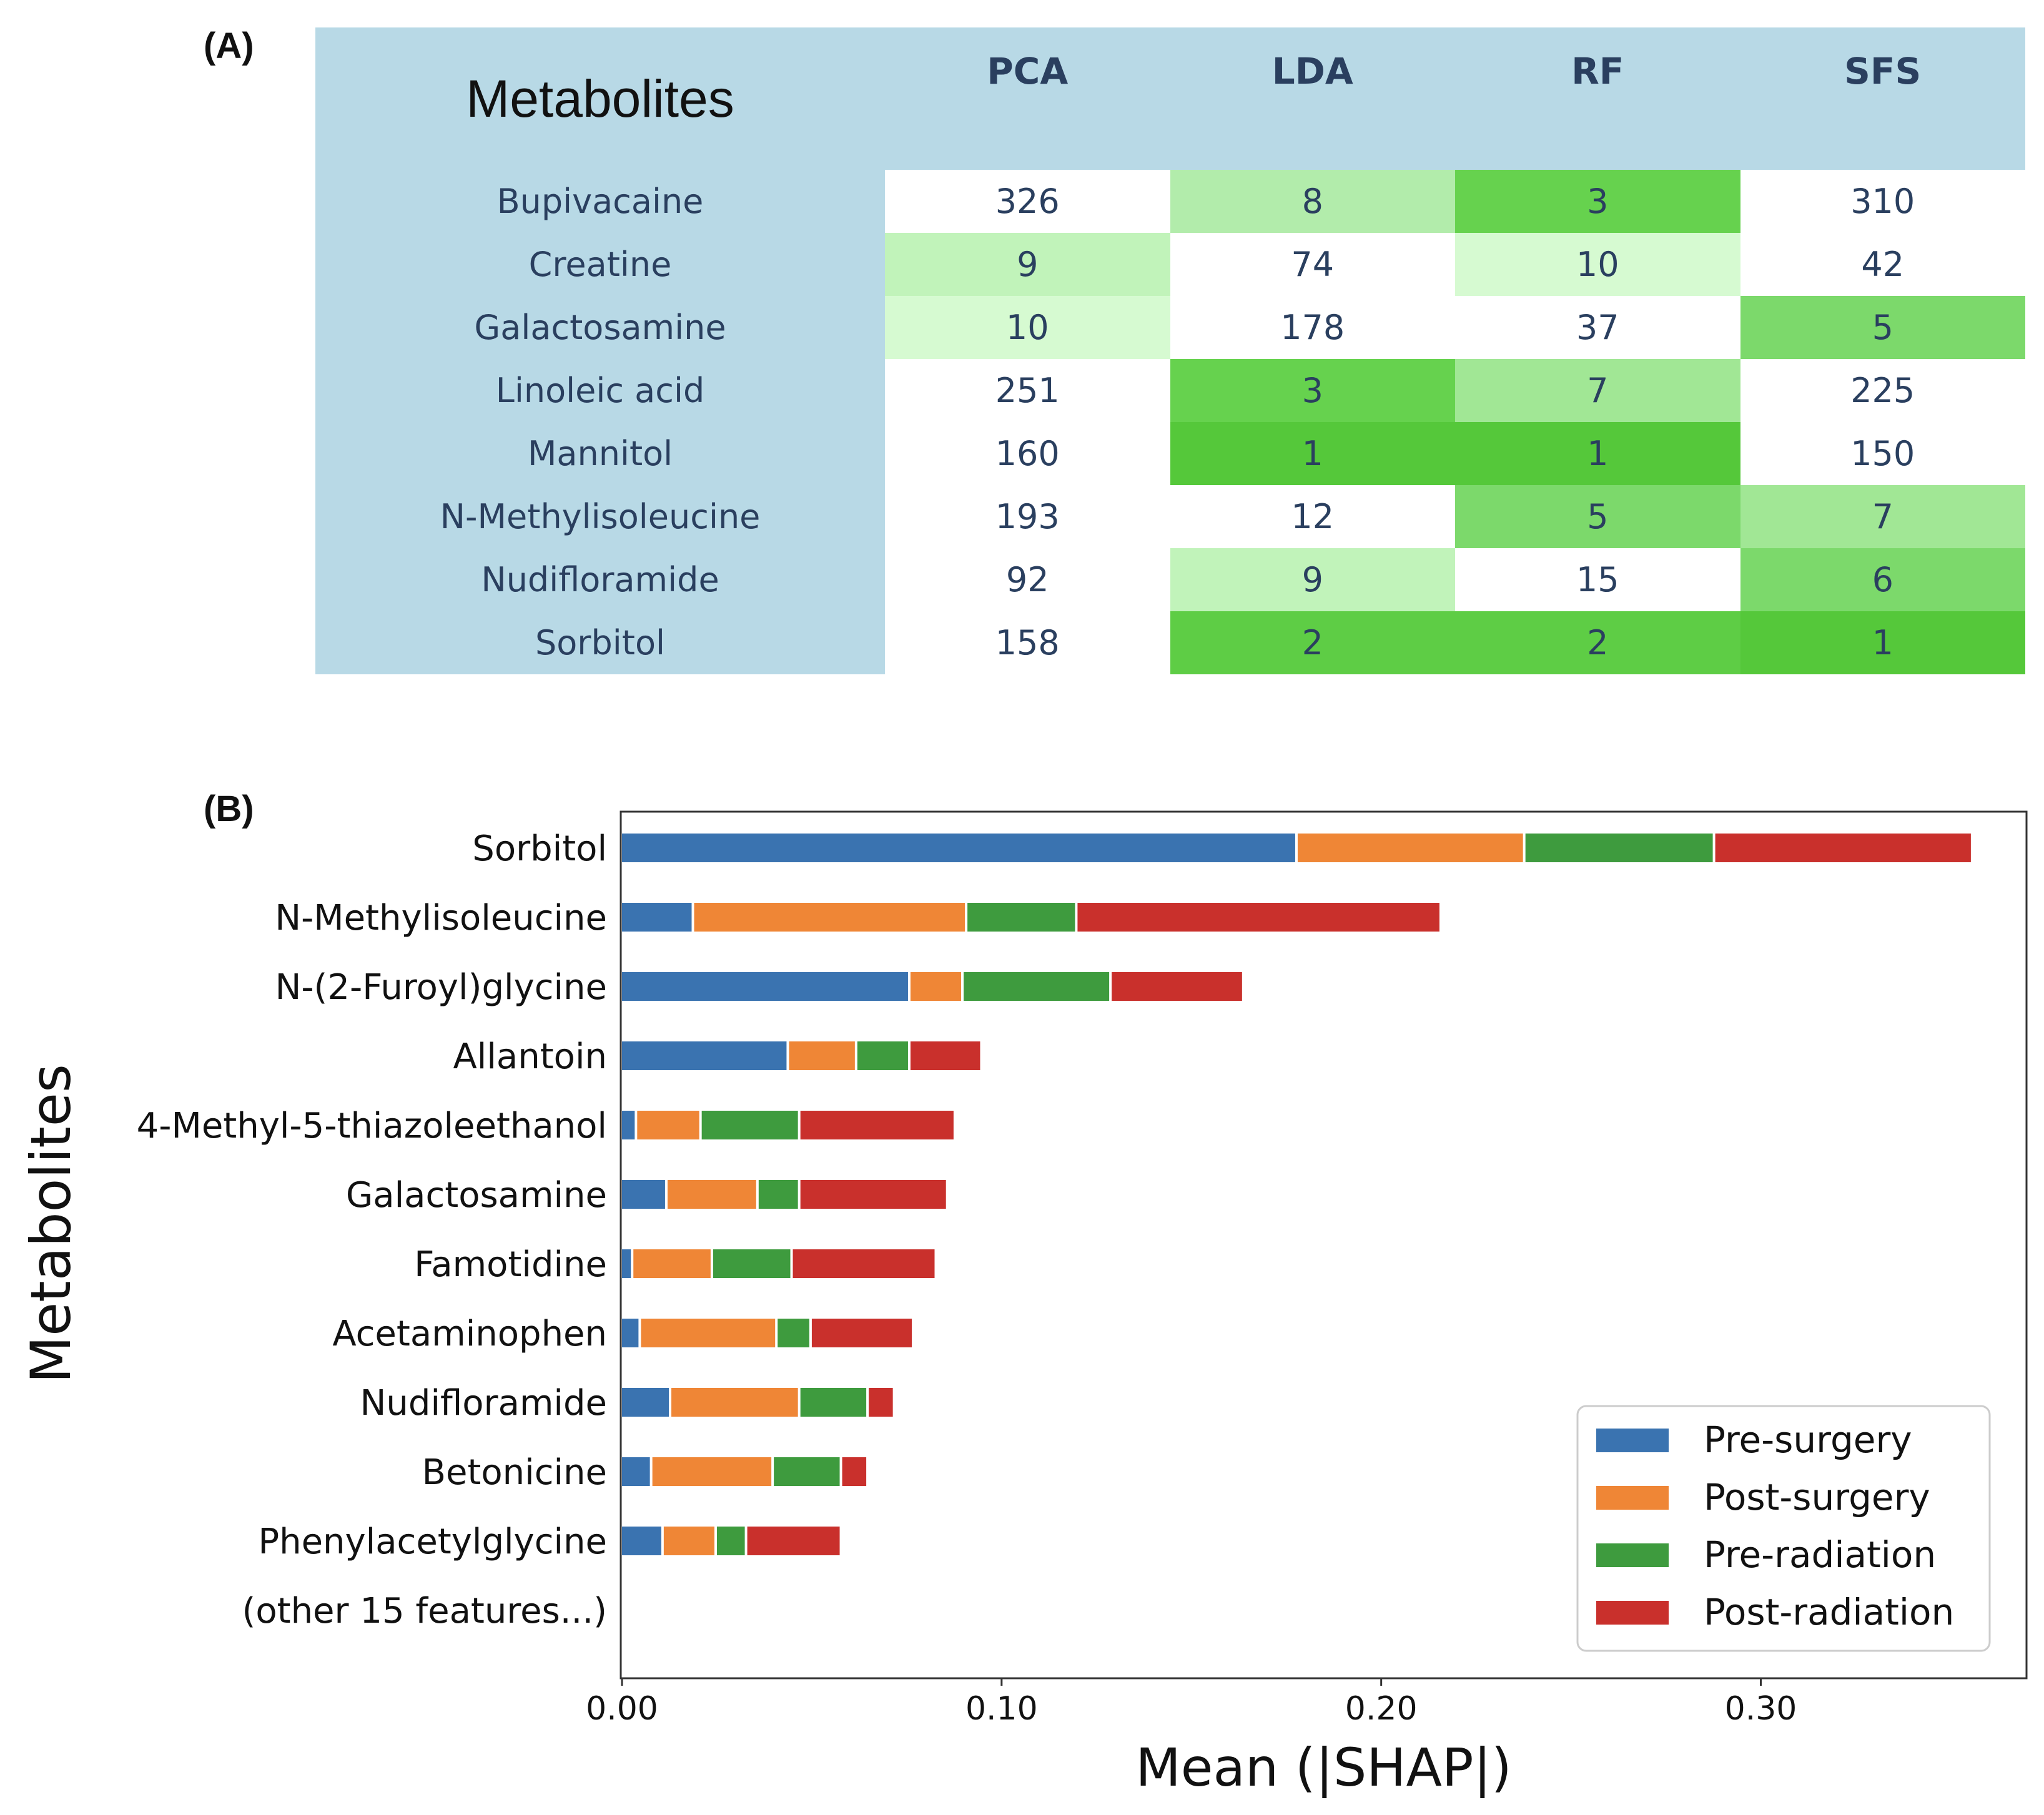 The height and width of the screenshot is (1815, 2044). What do you see at coordinates (600, 98) in the screenshot?
I see `table-header-title: Metabolites` at bounding box center [600, 98].